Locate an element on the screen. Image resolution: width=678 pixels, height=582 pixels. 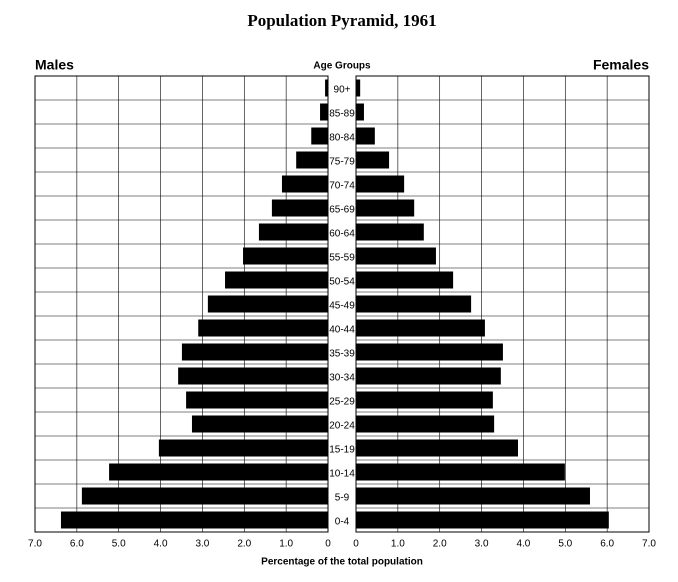
category-tick-label: 85-89 is located at coordinates (342, 114).